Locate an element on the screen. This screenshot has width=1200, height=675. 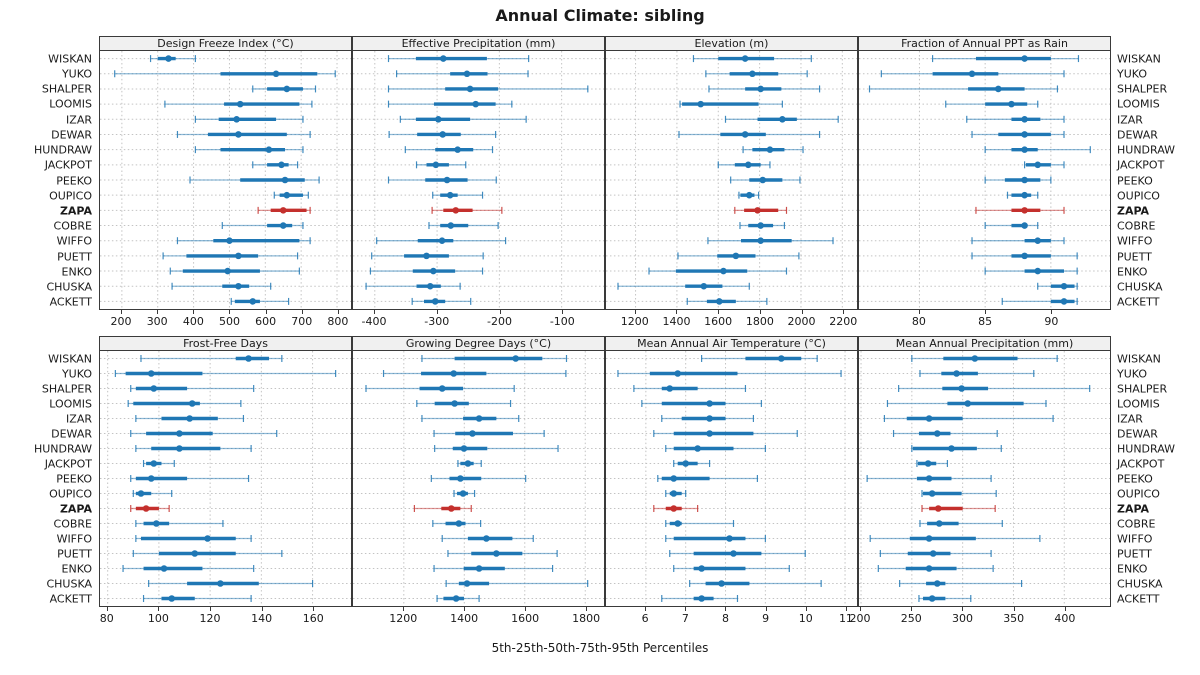
axis-tick-label: -300 is located at coordinates (437, 321).